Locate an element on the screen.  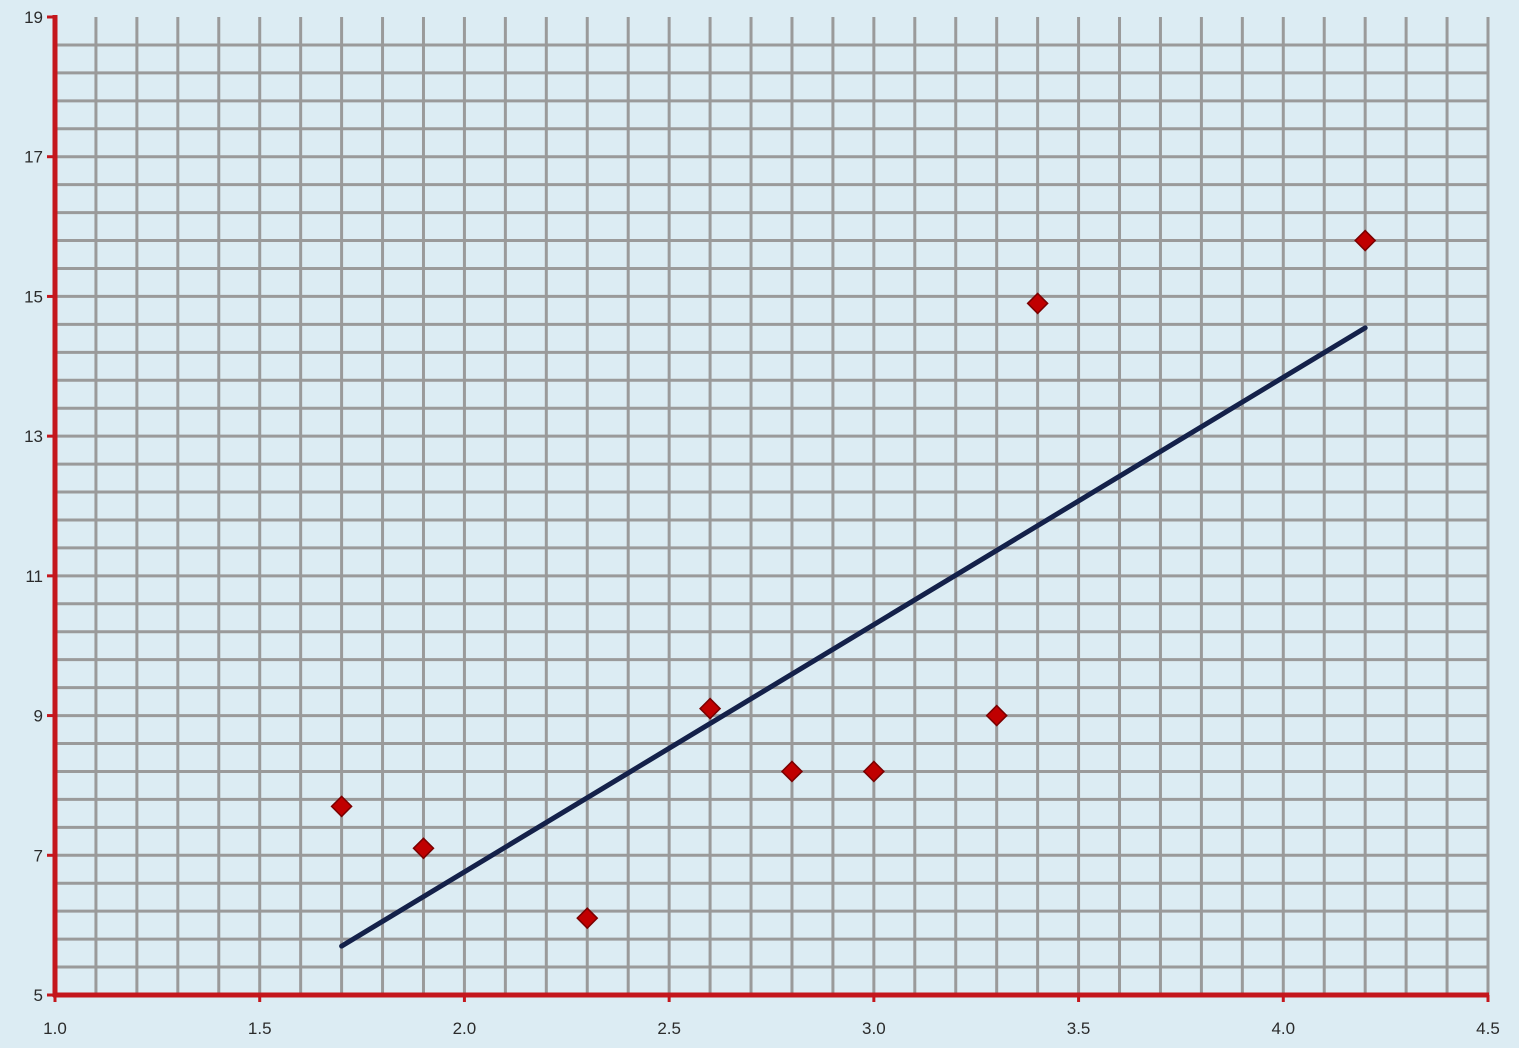
x-tick-label: 3.5 is located at coordinates (1079, 1028).